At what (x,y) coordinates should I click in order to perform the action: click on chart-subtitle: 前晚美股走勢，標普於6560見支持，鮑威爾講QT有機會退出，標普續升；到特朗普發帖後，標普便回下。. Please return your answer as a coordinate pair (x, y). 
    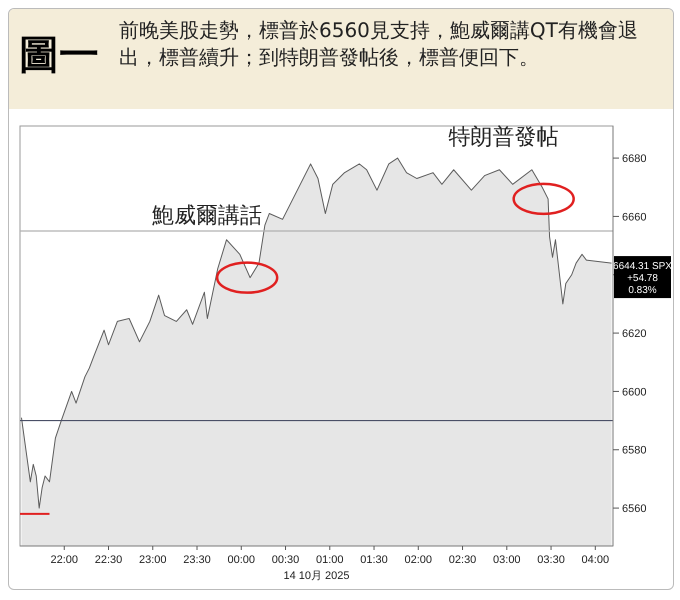
    Looking at the image, I should click on (379, 44).